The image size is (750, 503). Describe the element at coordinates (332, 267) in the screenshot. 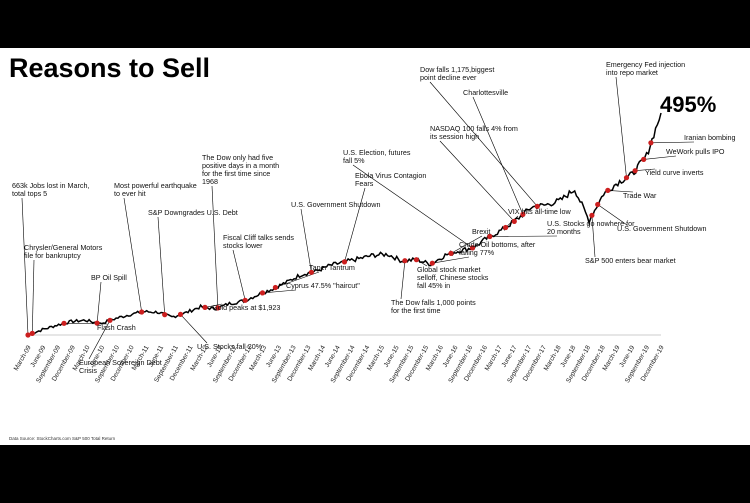

I see `event-label: Taper Tantrum` at that location.